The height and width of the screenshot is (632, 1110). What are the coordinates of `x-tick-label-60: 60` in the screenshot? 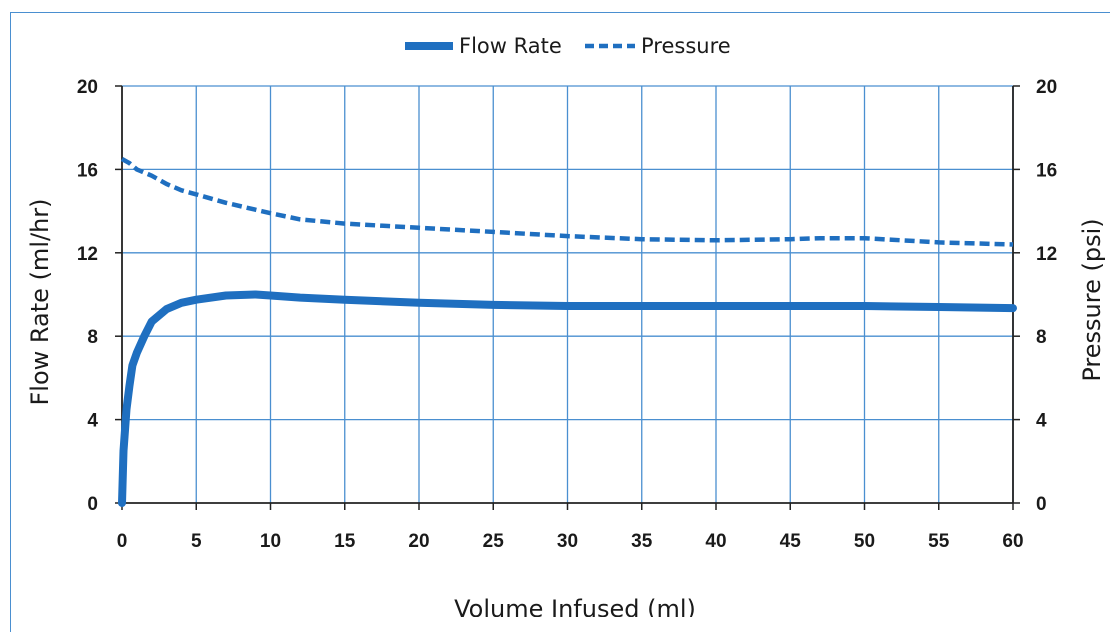 It's located at (1012, 541).